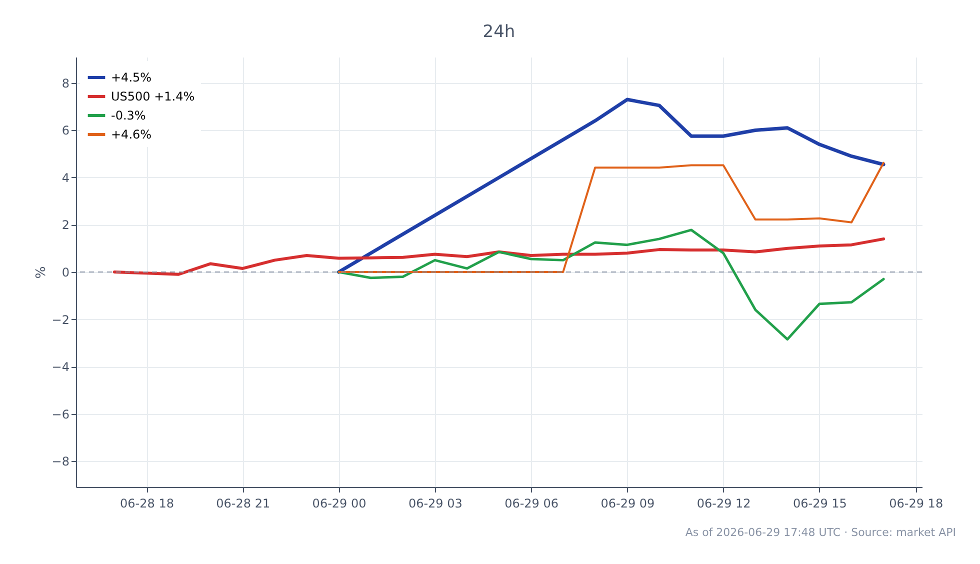 The image size is (980, 564). I want to click on y-tick-label: 0, so click(66, 273).